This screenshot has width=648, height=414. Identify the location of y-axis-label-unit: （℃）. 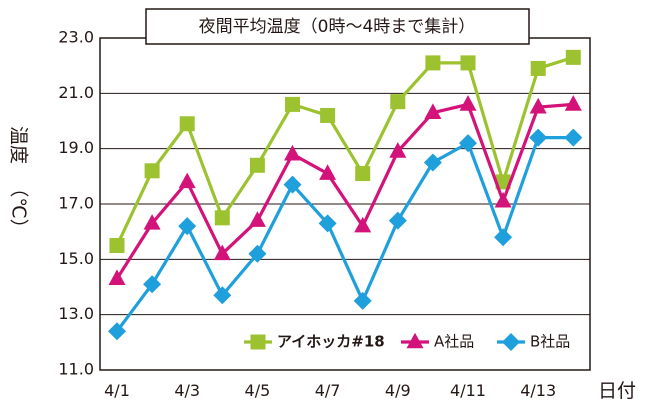
(19, 207).